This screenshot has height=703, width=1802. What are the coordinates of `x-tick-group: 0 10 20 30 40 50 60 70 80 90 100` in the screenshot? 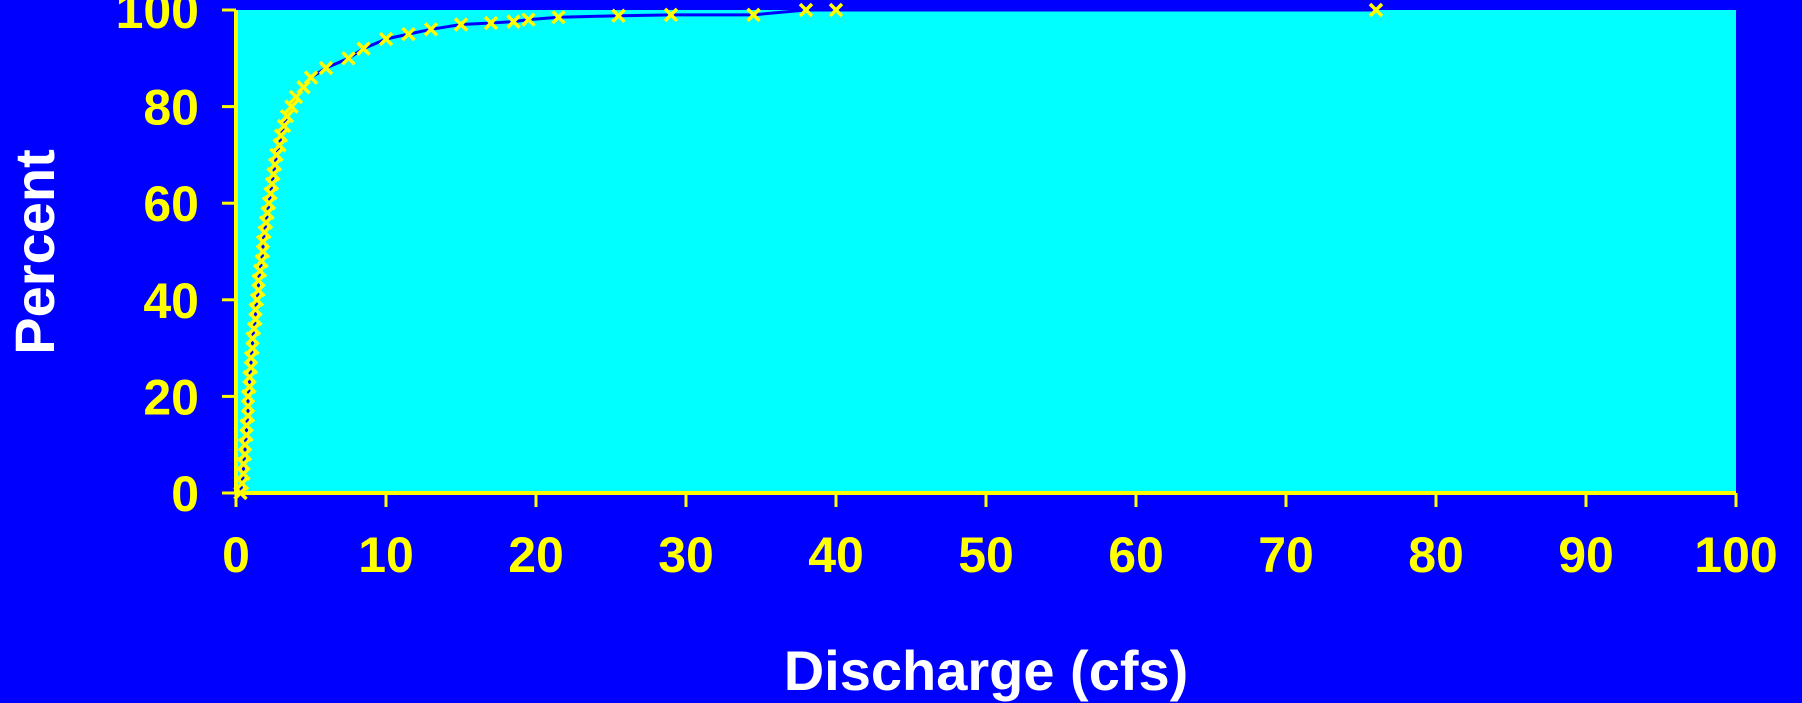 It's located at (1000, 538).